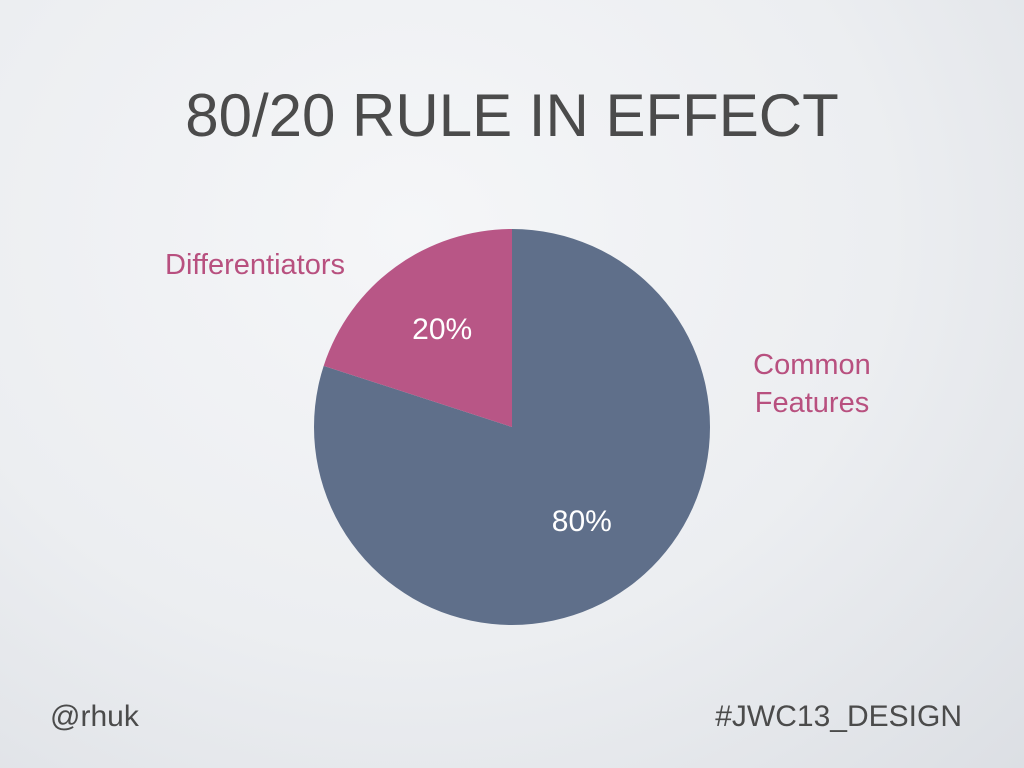 This screenshot has width=1024, height=768. Describe the element at coordinates (582, 521) in the screenshot. I see `slice-value-label: 80%` at that location.